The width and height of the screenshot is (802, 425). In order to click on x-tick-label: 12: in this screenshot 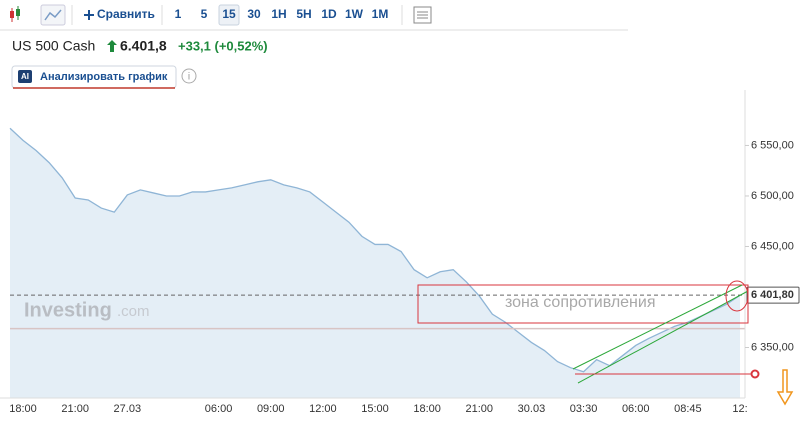, I will do `click(739, 409)`.